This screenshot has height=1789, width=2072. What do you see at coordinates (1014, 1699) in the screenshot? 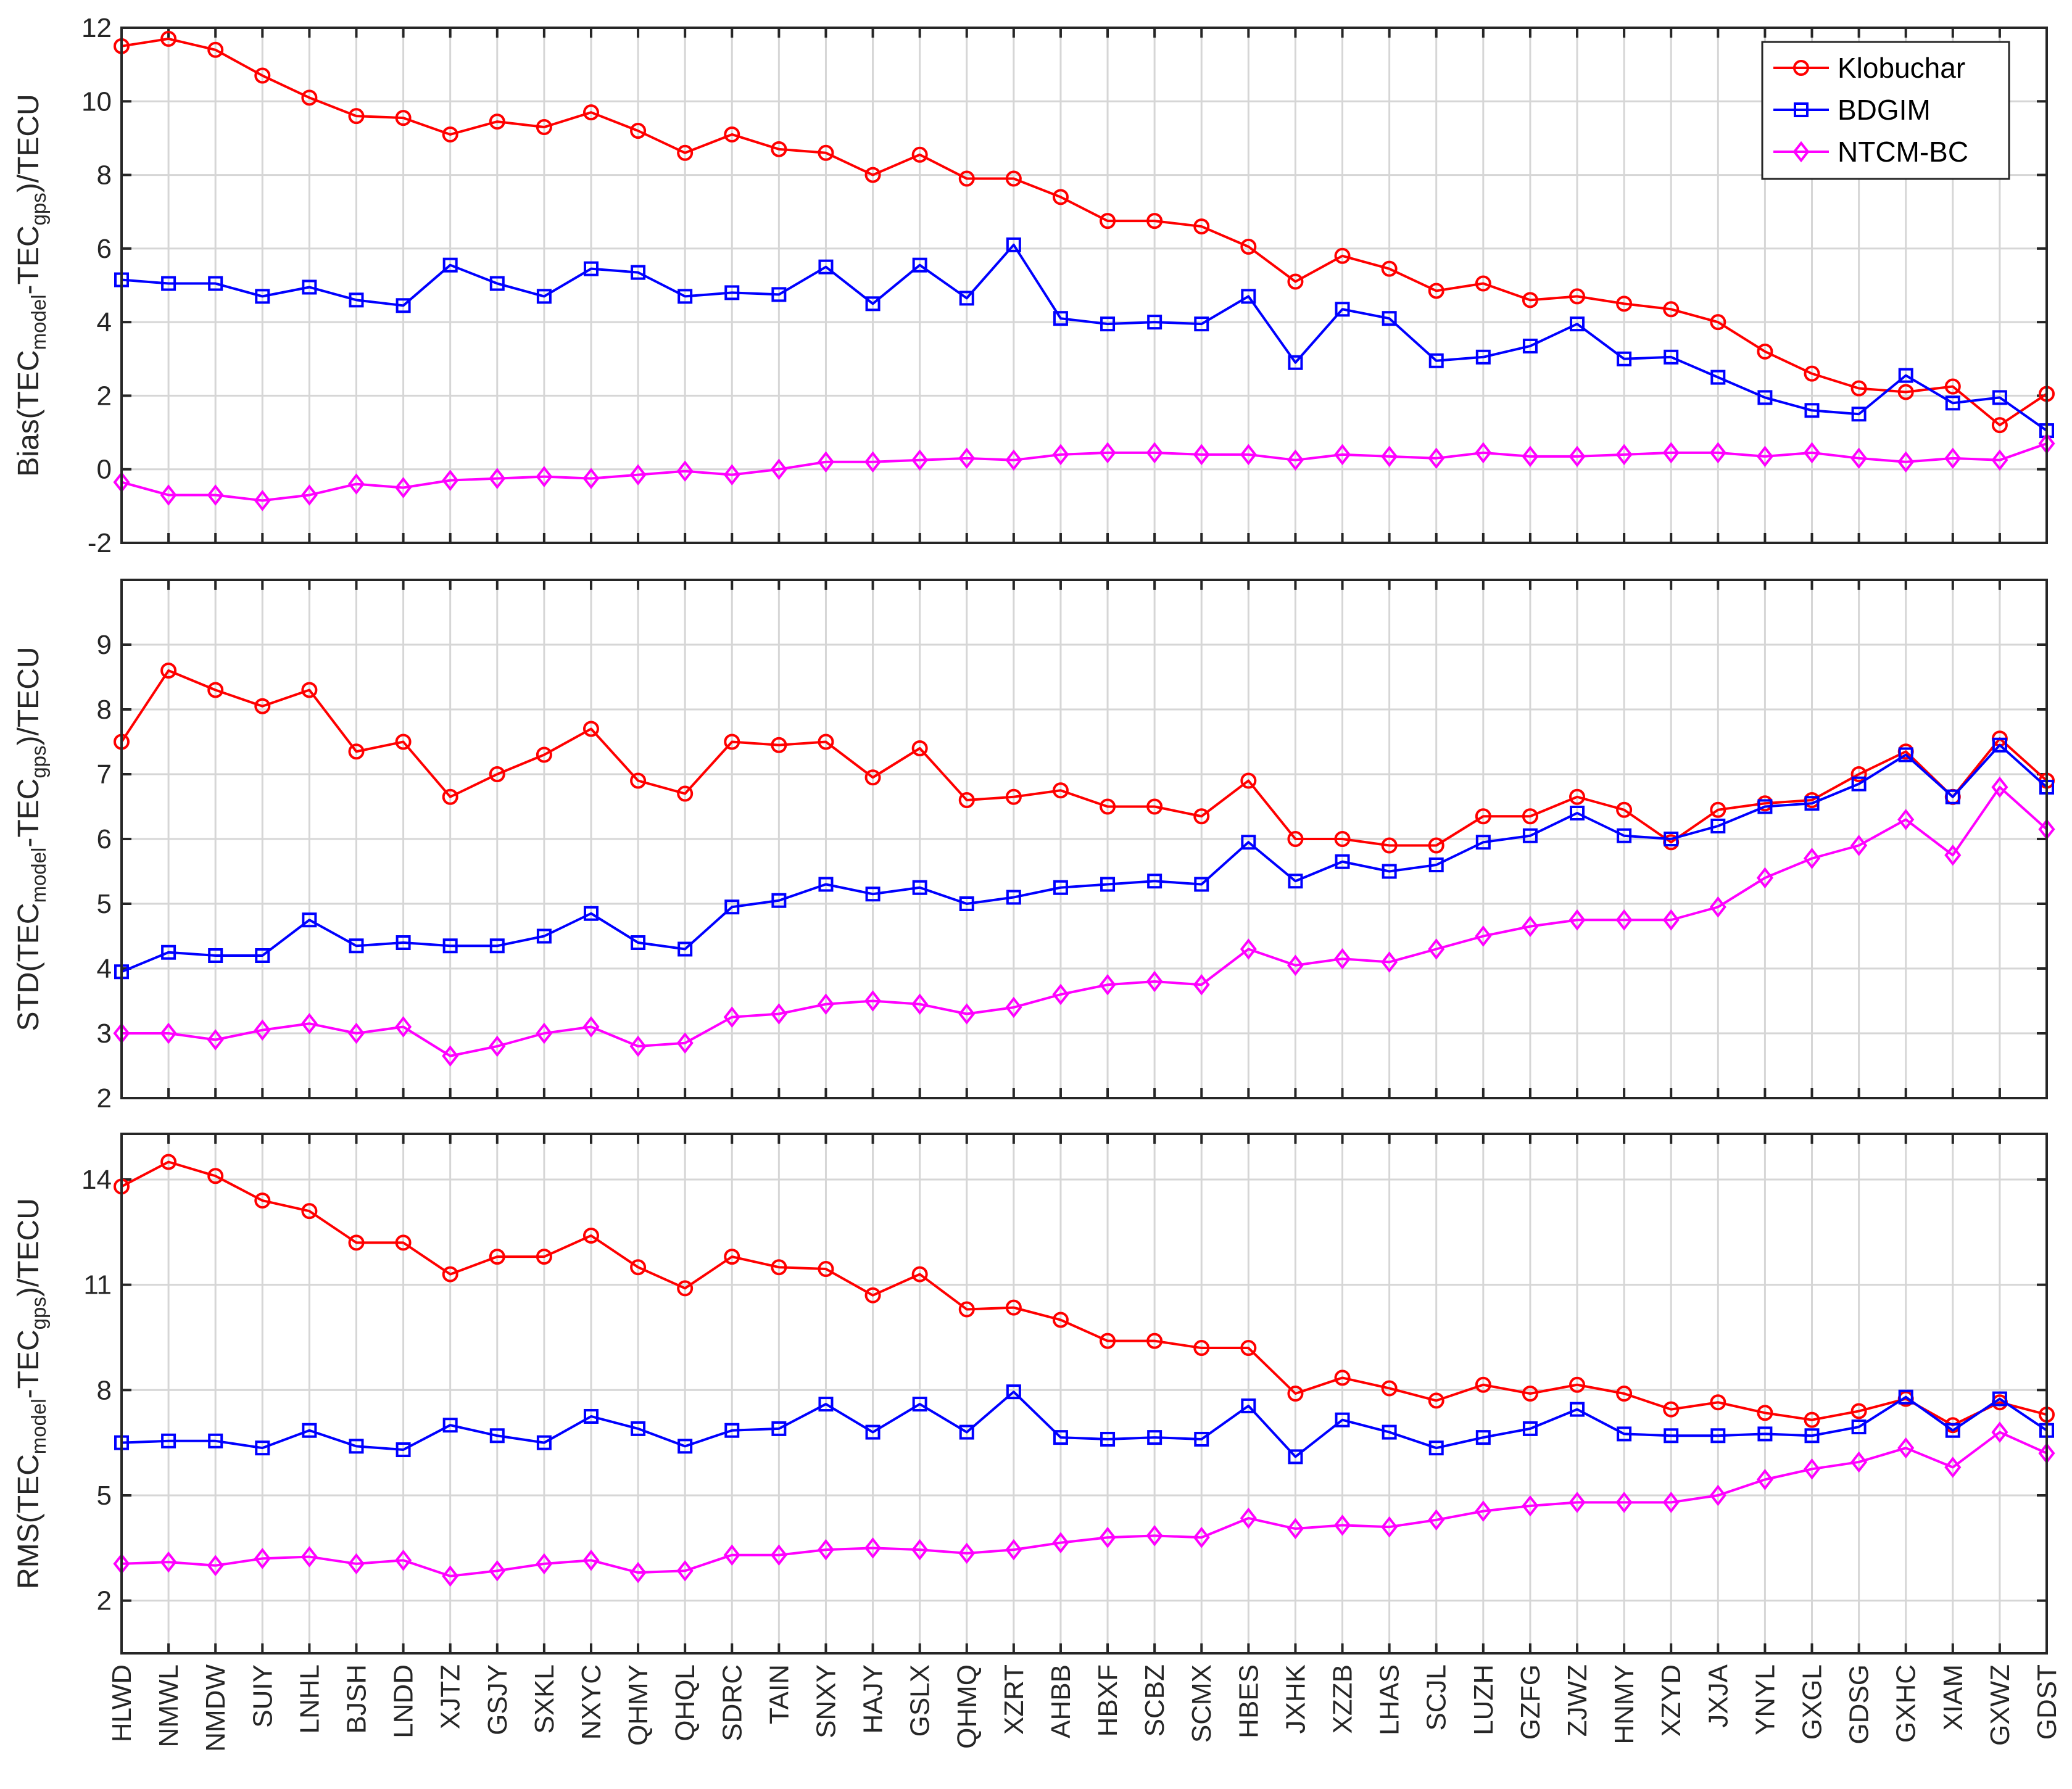
I see `x-tick-label: XZRT` at bounding box center [1014, 1699].